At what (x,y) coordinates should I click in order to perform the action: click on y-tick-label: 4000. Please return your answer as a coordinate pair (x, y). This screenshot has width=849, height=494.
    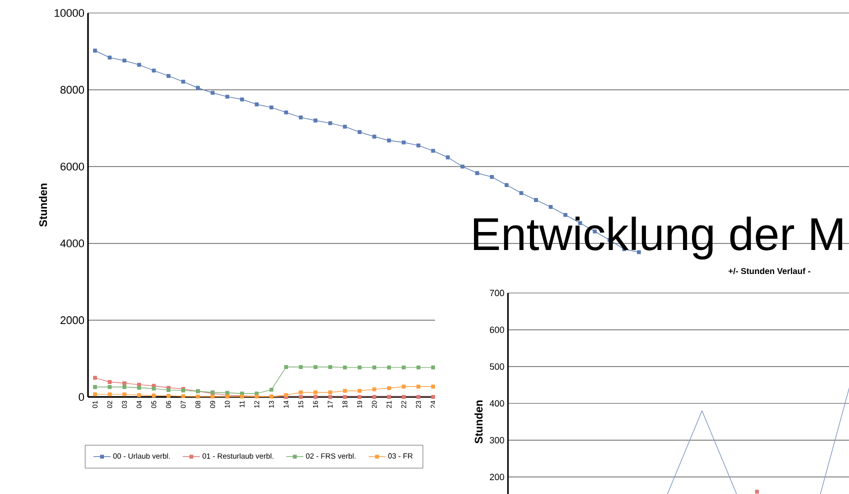
    Looking at the image, I should click on (72, 244).